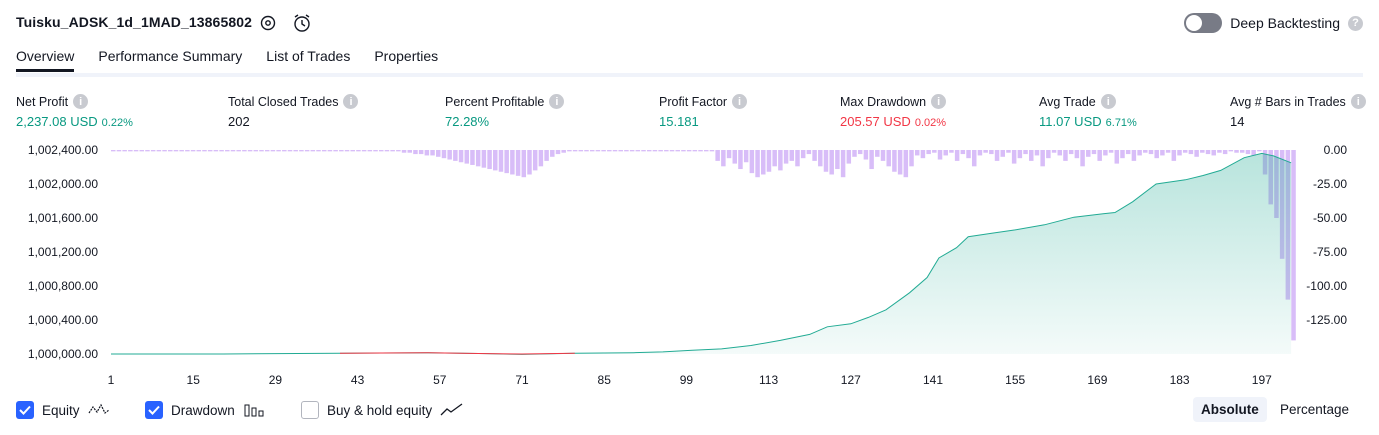 The height and width of the screenshot is (435, 1379). What do you see at coordinates (505, 111) in the screenshot?
I see `stat-percent-profitable: Percent Profitable i 72.28%` at bounding box center [505, 111].